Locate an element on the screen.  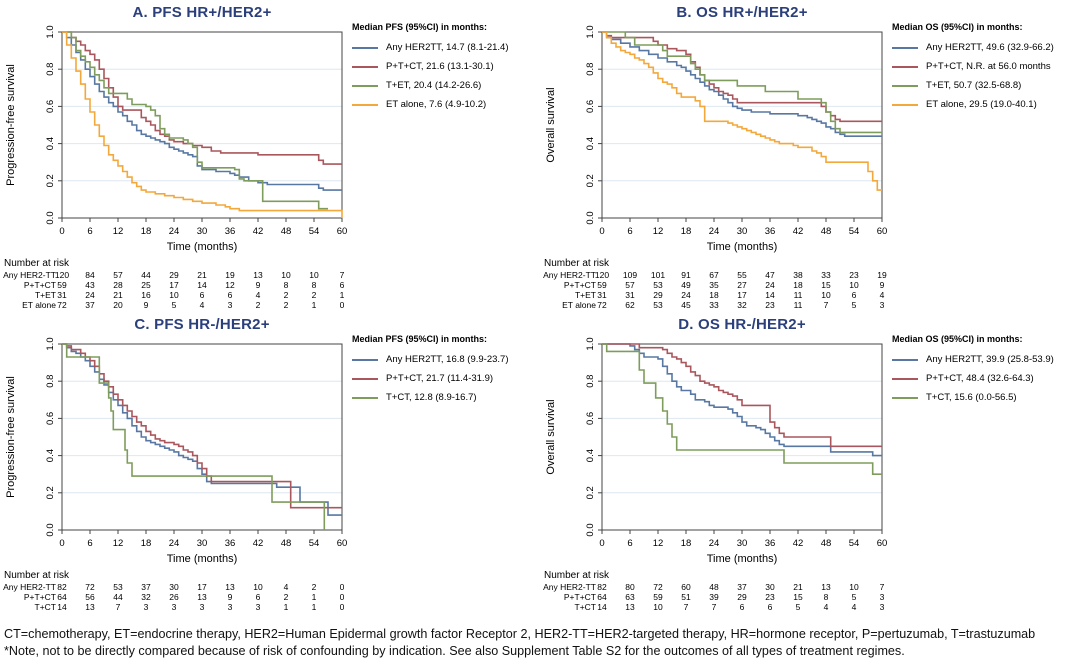
risk-value: 24 is located at coordinates (90, 295).